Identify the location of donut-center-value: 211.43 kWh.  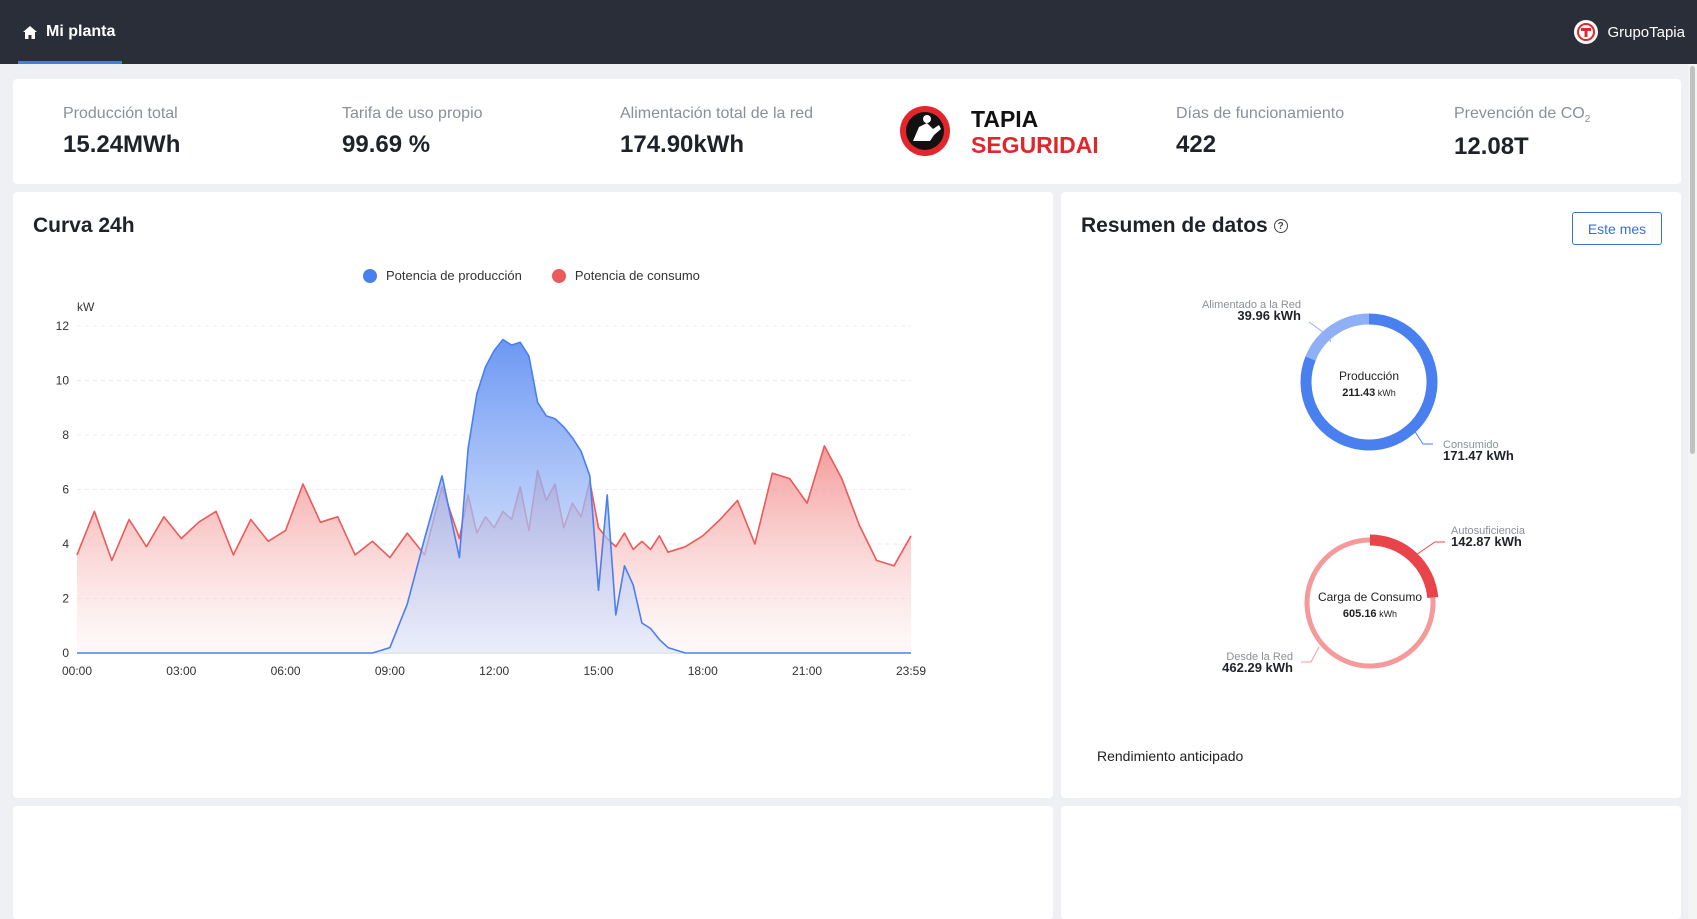
(1369, 393).